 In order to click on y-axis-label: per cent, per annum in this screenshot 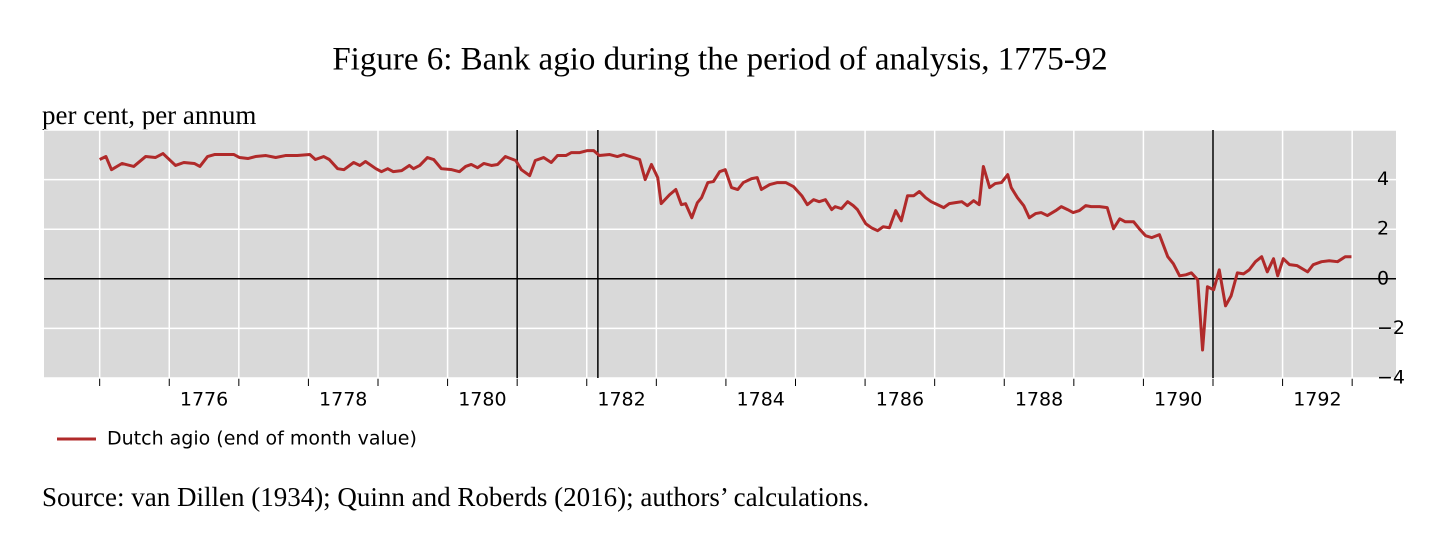, I will do `click(149, 115)`.